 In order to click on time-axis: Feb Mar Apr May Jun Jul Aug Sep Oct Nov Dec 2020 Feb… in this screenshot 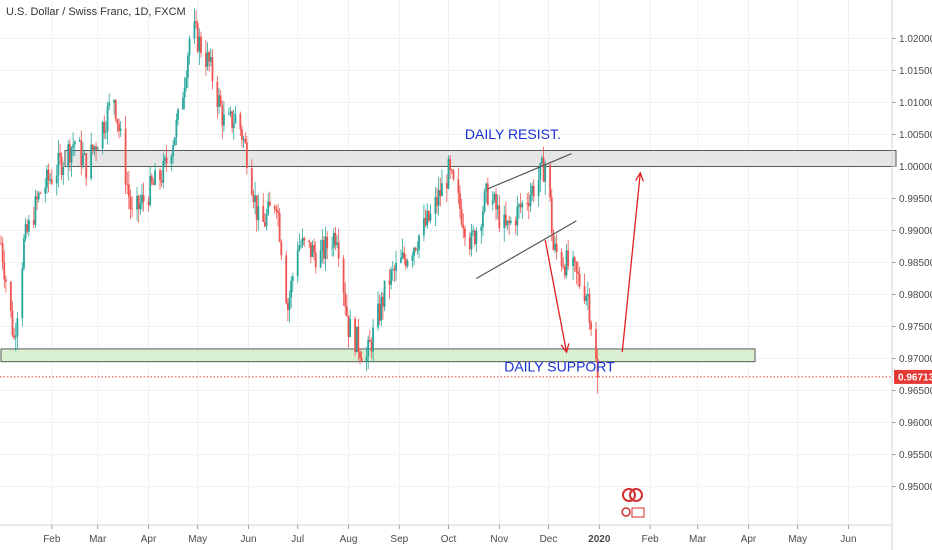, I will do `click(450, 535)`.